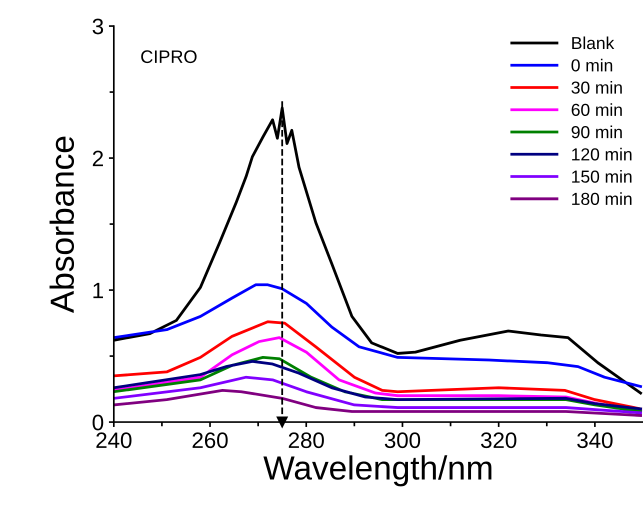  I want to click on x-tick-label: 340, so click(595, 440).